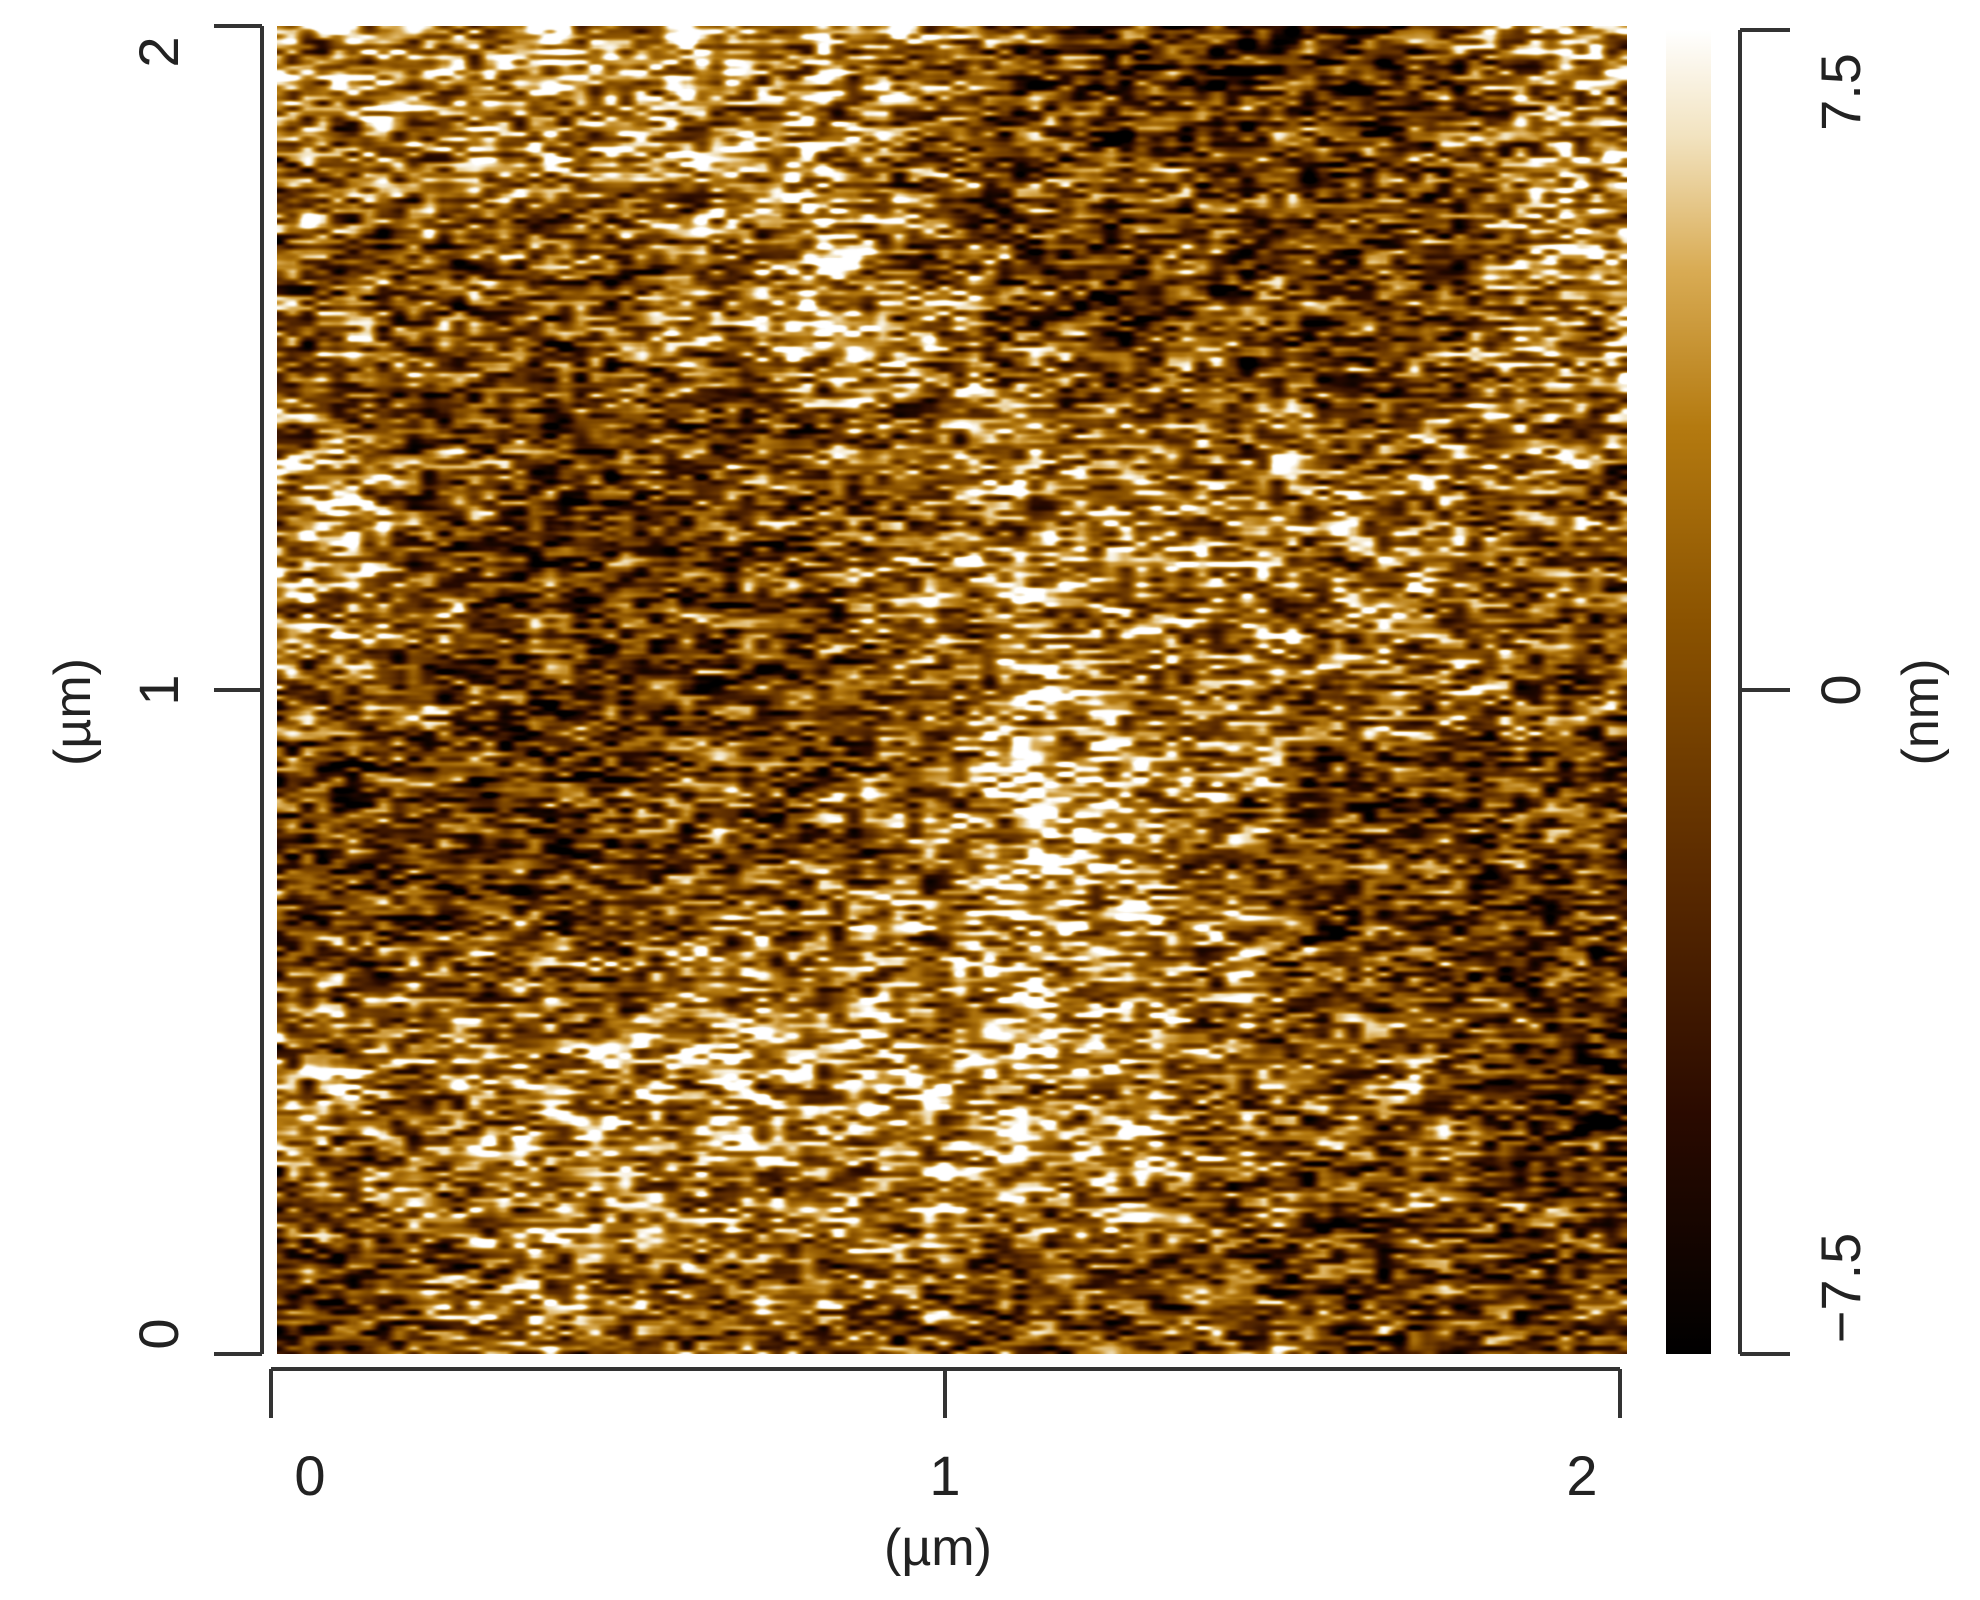  What do you see at coordinates (944, 1475) in the screenshot?
I see `x-tick-1: 1` at bounding box center [944, 1475].